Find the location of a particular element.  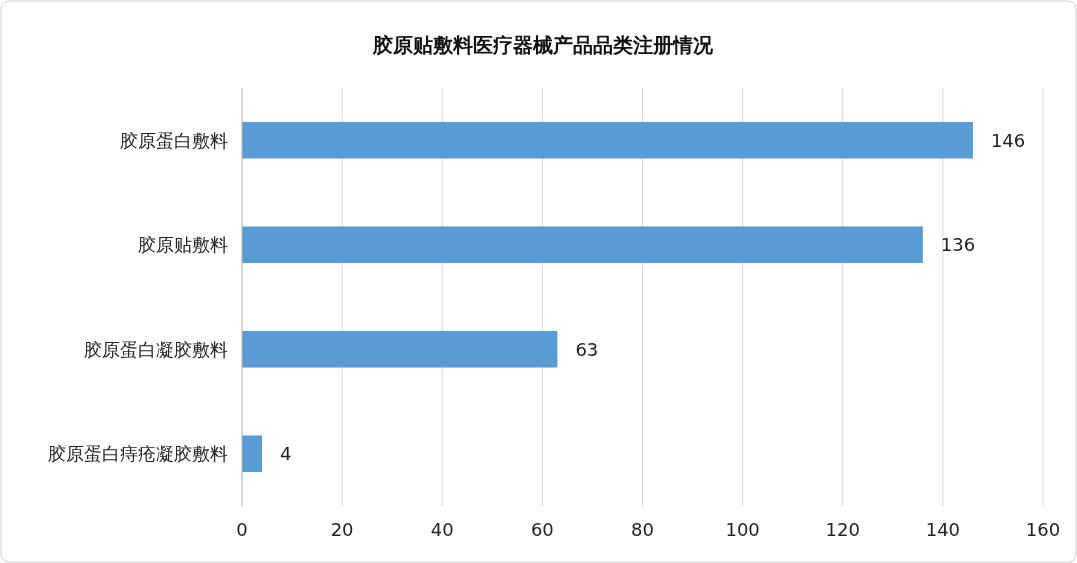

x-tick-label: 60 is located at coordinates (542, 529).